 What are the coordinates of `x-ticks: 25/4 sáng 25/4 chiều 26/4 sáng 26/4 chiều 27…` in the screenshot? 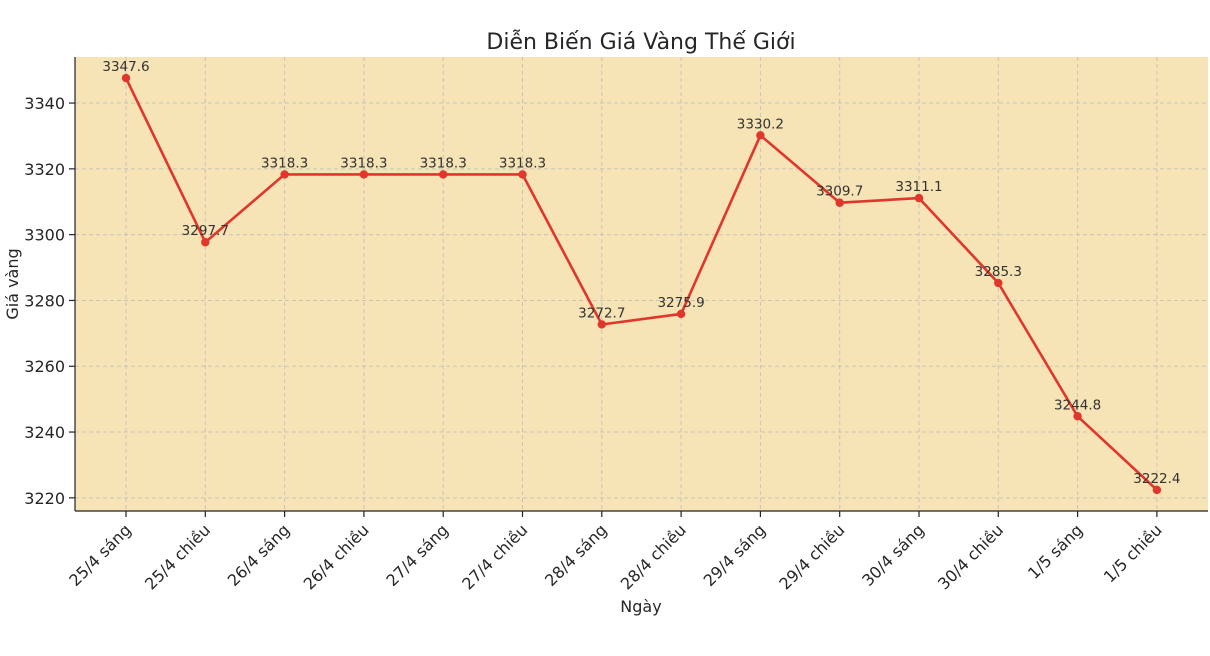 It's located at (615, 552).